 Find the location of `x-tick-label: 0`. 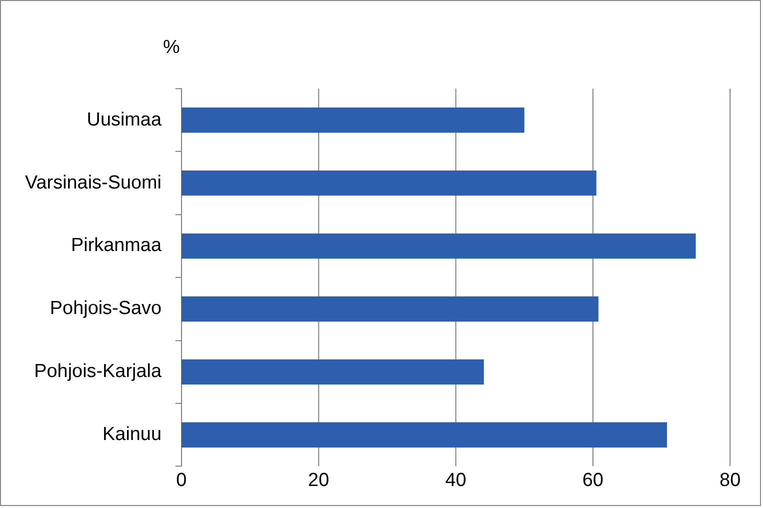

x-tick-label: 0 is located at coordinates (181, 480).